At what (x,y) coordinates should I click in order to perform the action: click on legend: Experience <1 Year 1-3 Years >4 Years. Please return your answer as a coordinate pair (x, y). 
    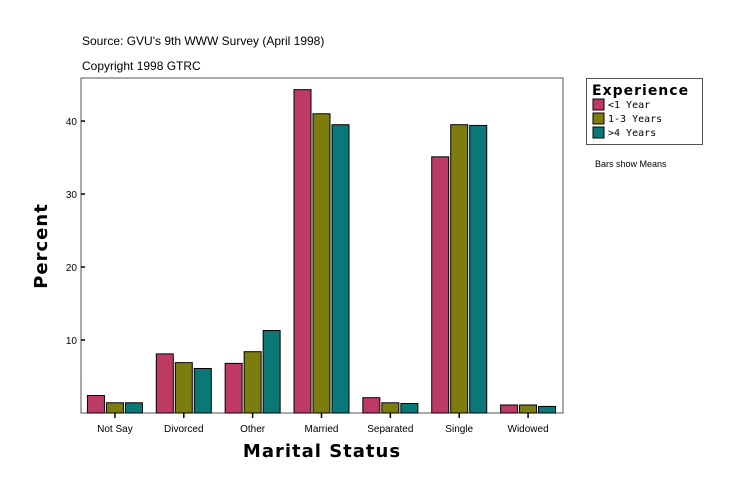
    Looking at the image, I should click on (644, 111).